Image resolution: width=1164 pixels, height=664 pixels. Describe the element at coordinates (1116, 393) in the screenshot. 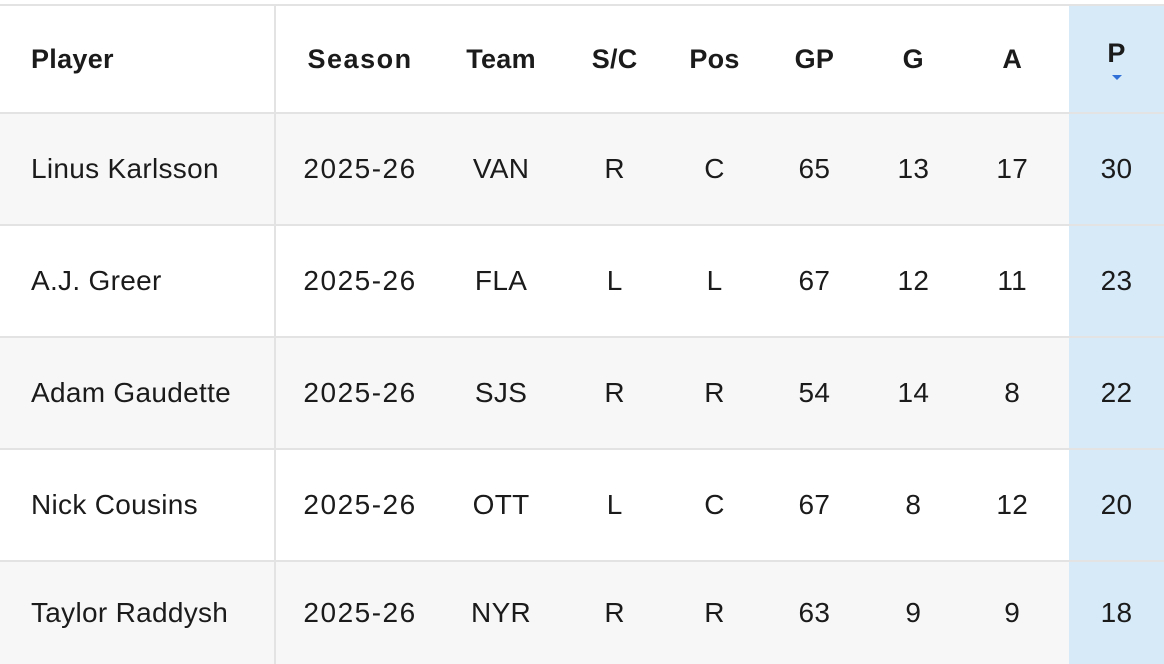

I see `cell-points: 22` at that location.